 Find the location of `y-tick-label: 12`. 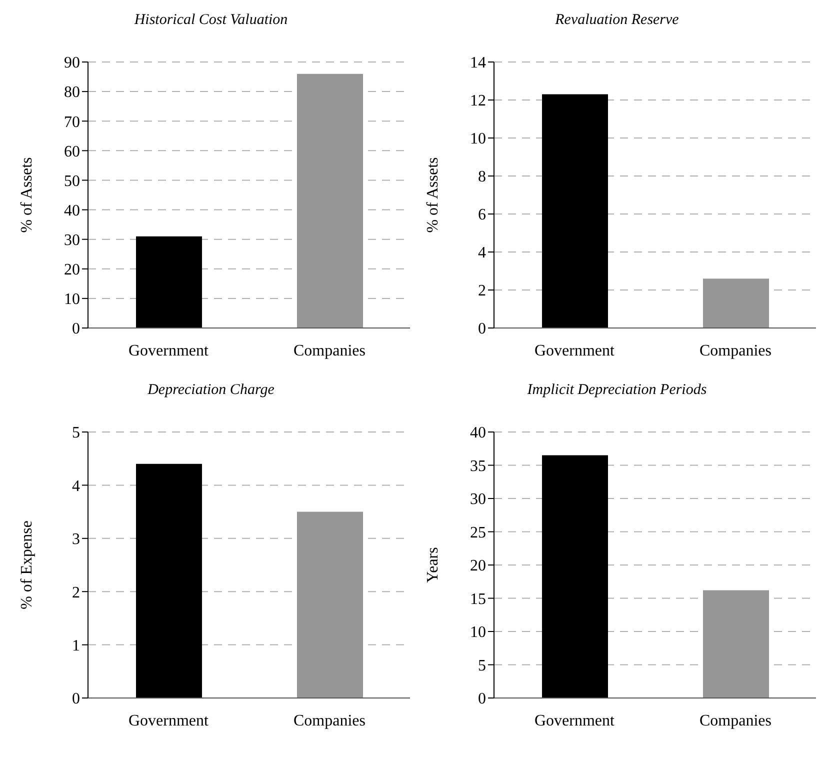

y-tick-label: 12 is located at coordinates (478, 101).